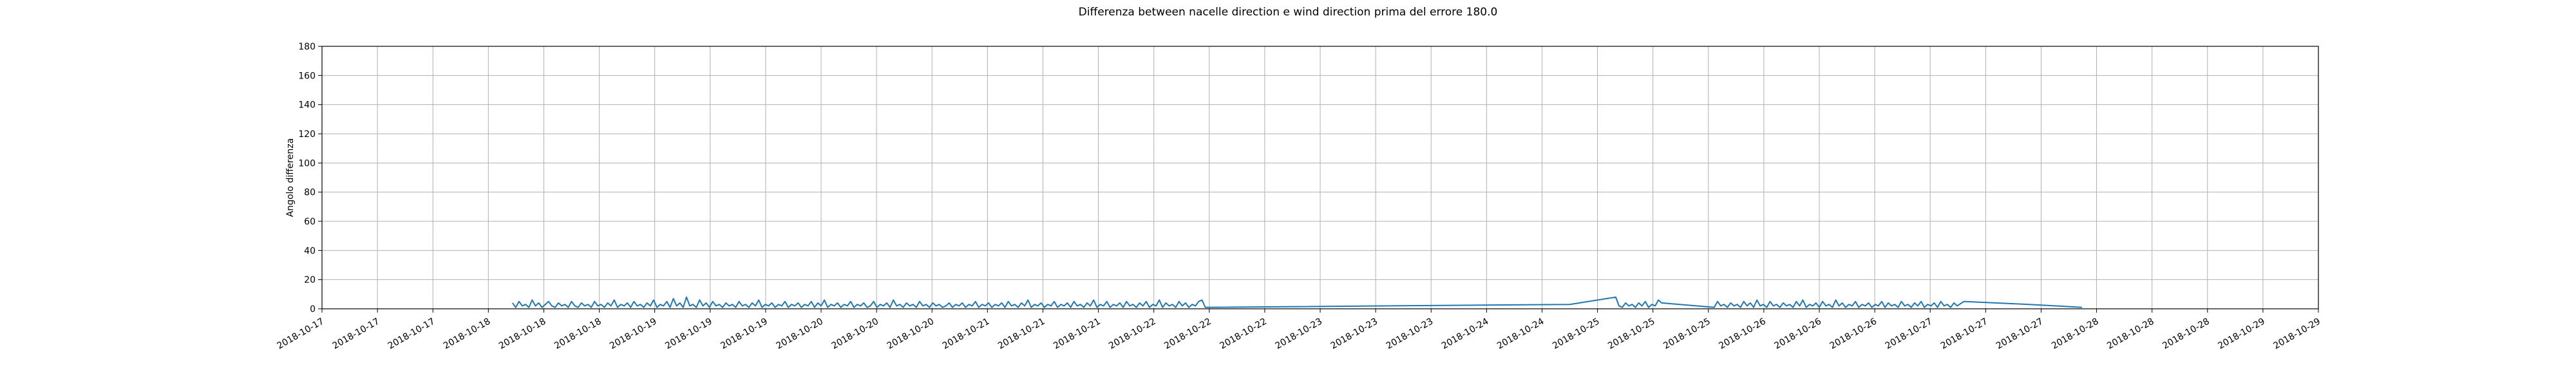 The width and height of the screenshot is (2576, 386). What do you see at coordinates (310, 193) in the screenshot?
I see `y-tick-label: 80` at bounding box center [310, 193].